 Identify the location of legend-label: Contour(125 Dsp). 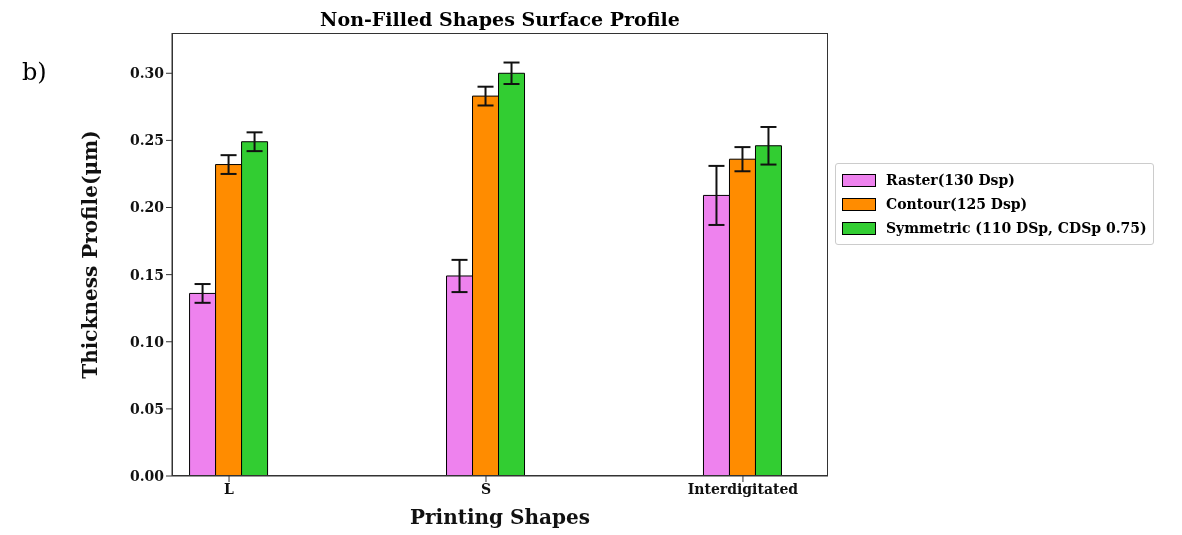
(957, 204).